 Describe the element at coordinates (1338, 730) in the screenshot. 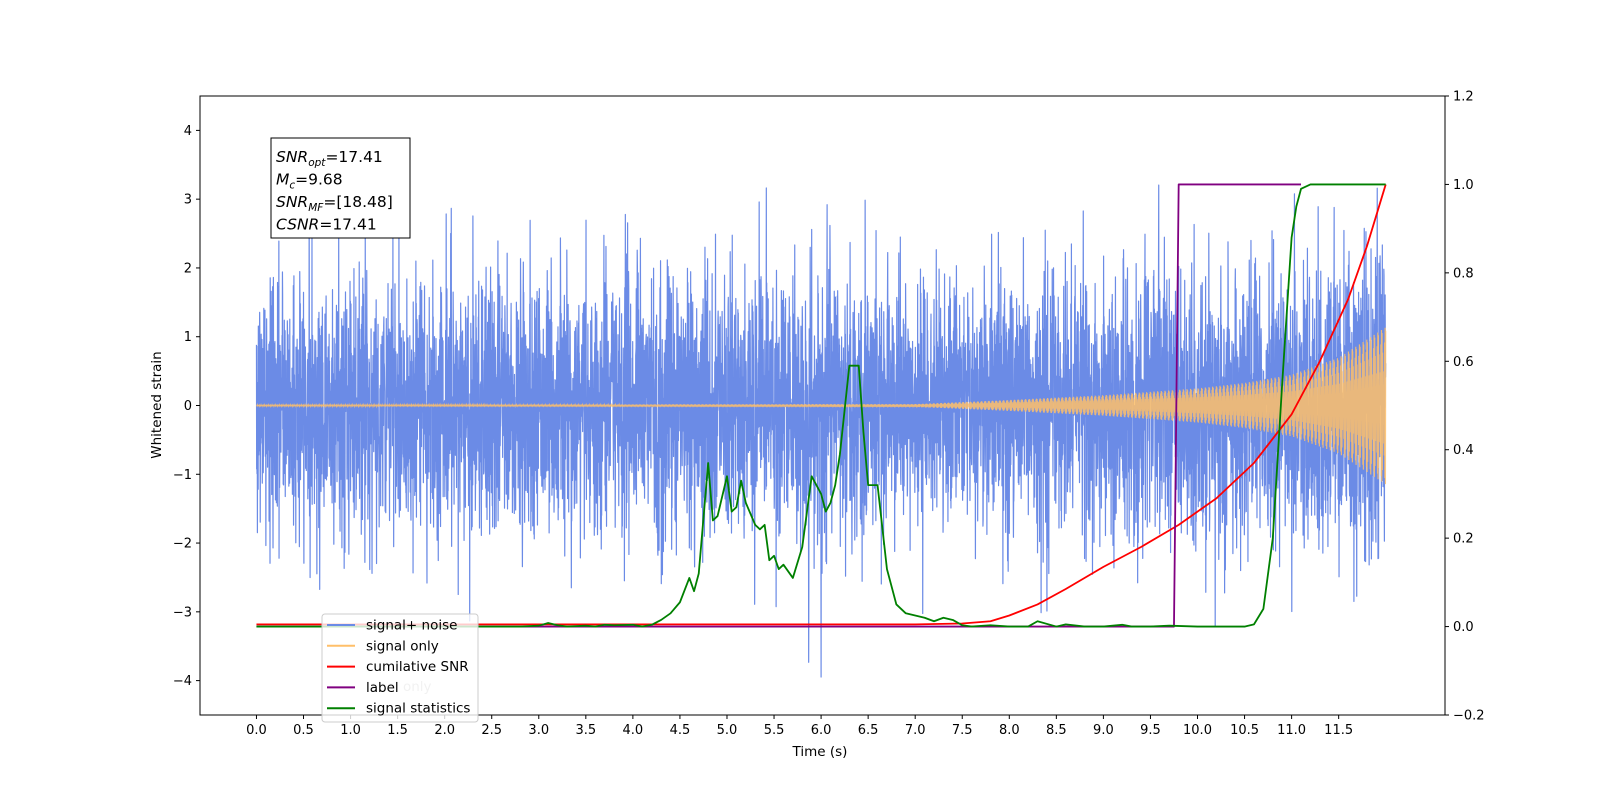

I see `x-tick-label: 11.5` at that location.